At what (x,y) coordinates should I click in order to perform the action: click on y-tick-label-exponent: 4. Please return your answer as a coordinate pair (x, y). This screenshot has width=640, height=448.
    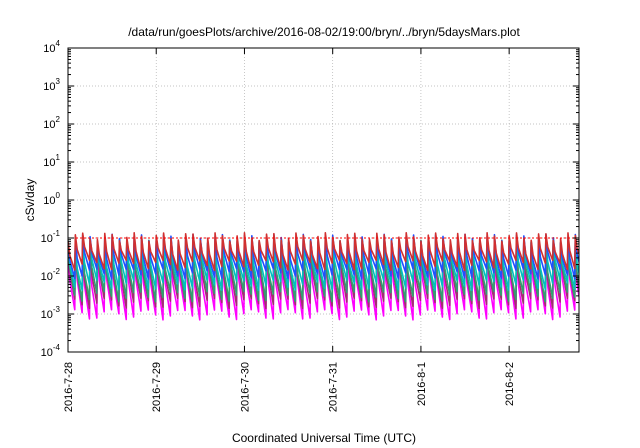
    Looking at the image, I should click on (58, 43).